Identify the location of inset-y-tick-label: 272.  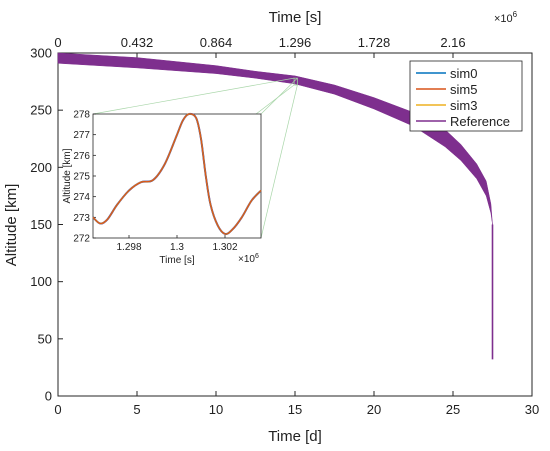
(81, 239).